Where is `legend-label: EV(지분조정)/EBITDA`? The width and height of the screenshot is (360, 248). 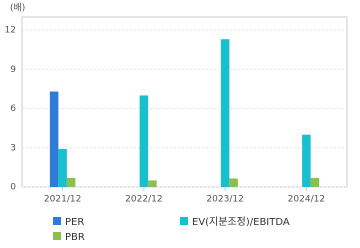
legend-label: EV(지분조정)/EBITDA is located at coordinates (241, 222).